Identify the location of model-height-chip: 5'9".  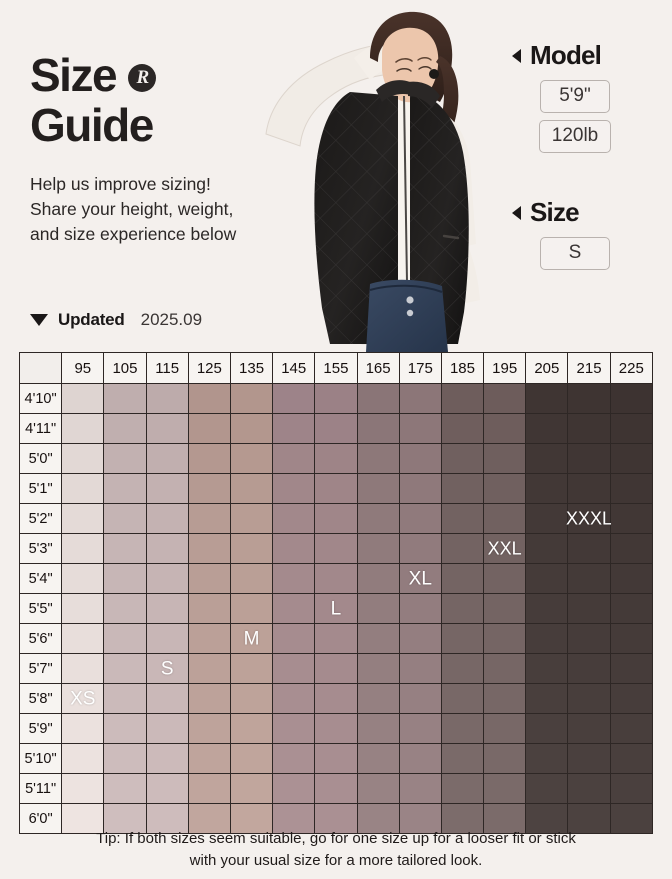
(575, 96).